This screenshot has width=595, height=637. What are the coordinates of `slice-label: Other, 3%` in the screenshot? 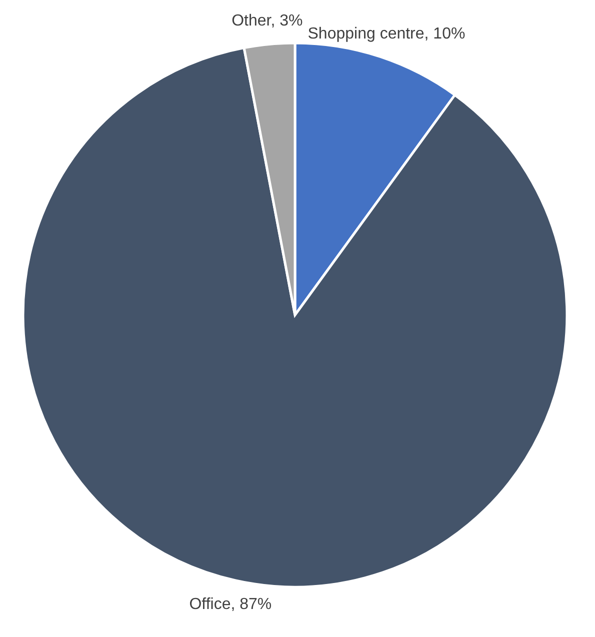 It's located at (267, 21).